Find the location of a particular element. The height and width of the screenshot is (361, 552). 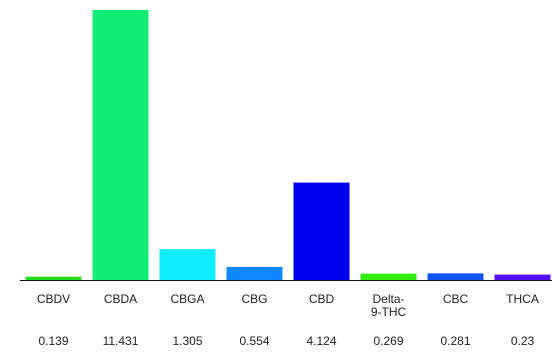

x-tick-label: CBDV is located at coordinates (53, 299).